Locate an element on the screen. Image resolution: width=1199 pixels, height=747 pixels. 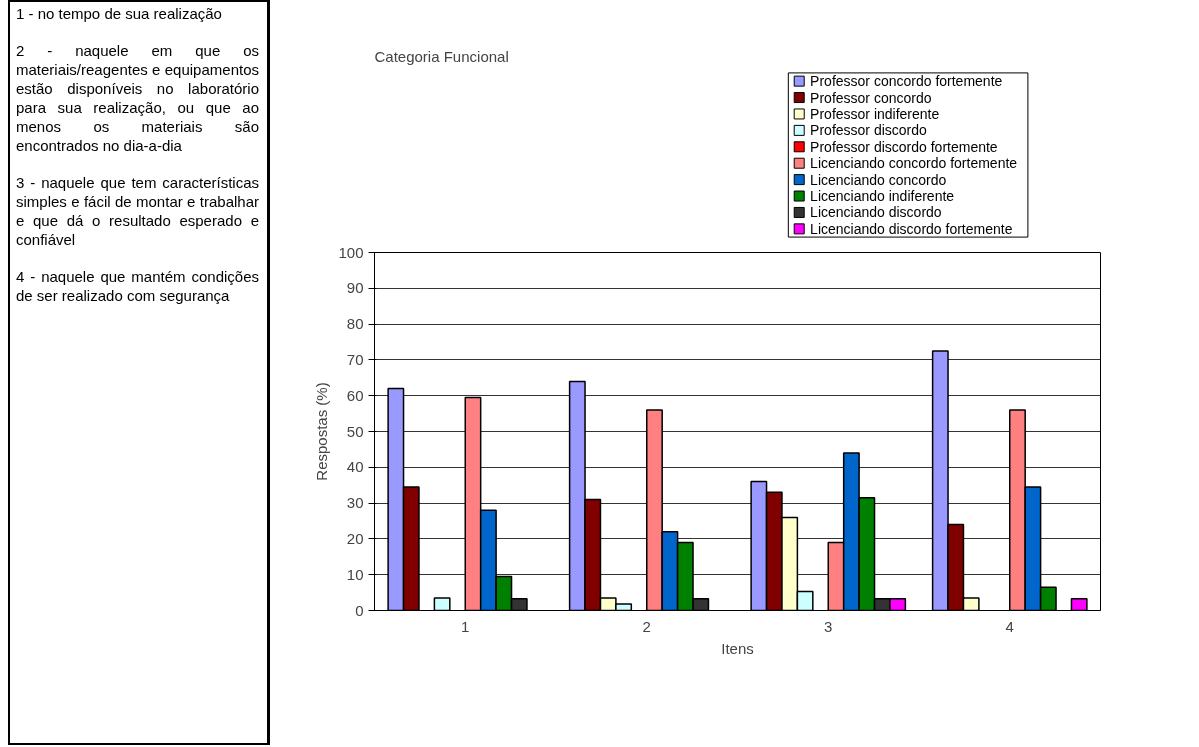
legend-label: Professor discordo is located at coordinates (869, 130).